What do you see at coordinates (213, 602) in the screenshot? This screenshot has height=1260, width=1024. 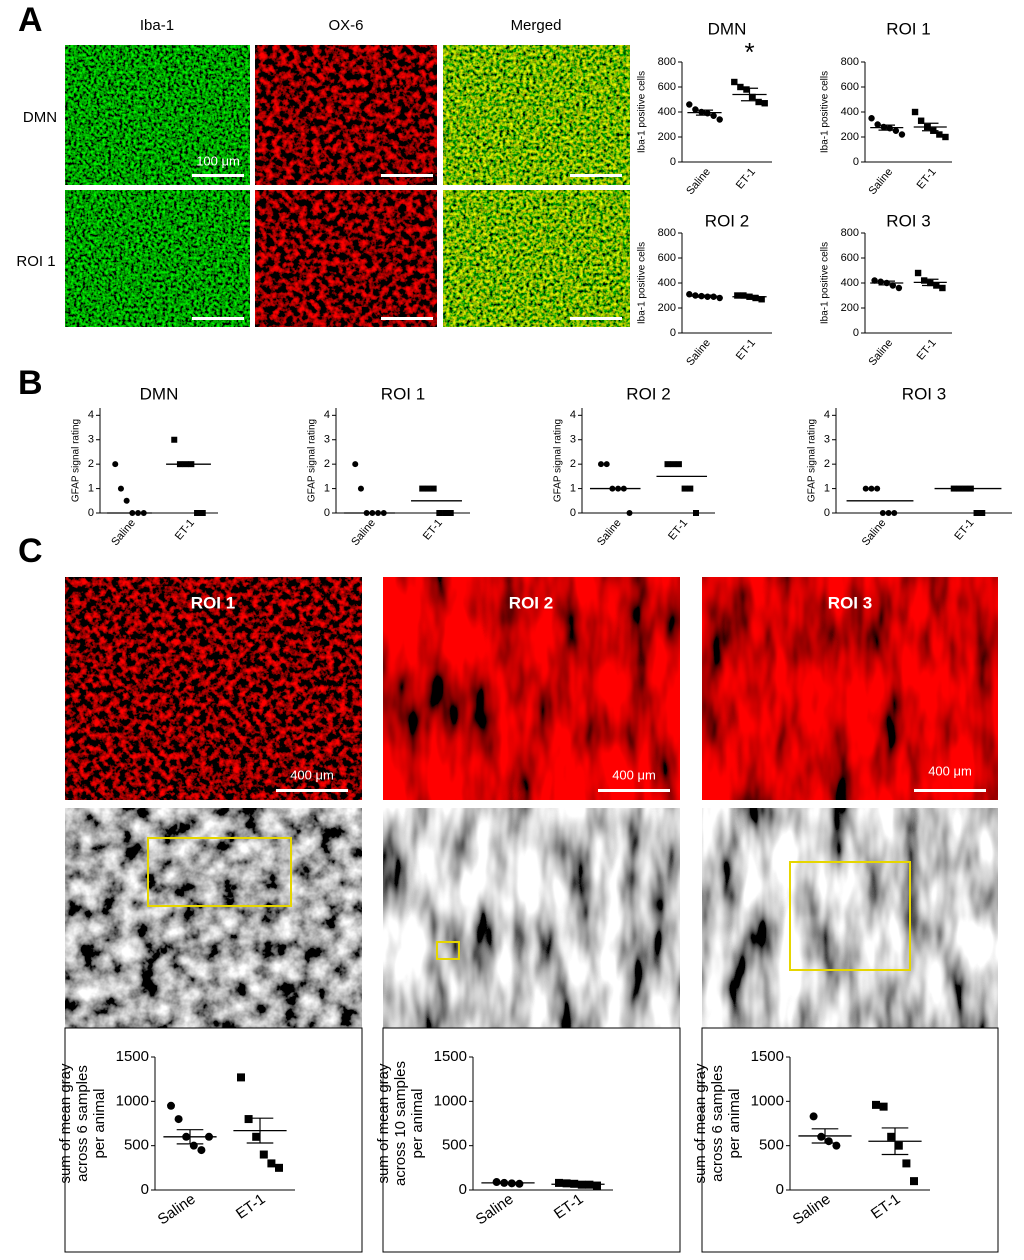 I see `image-label: ROI 1` at bounding box center [213, 602].